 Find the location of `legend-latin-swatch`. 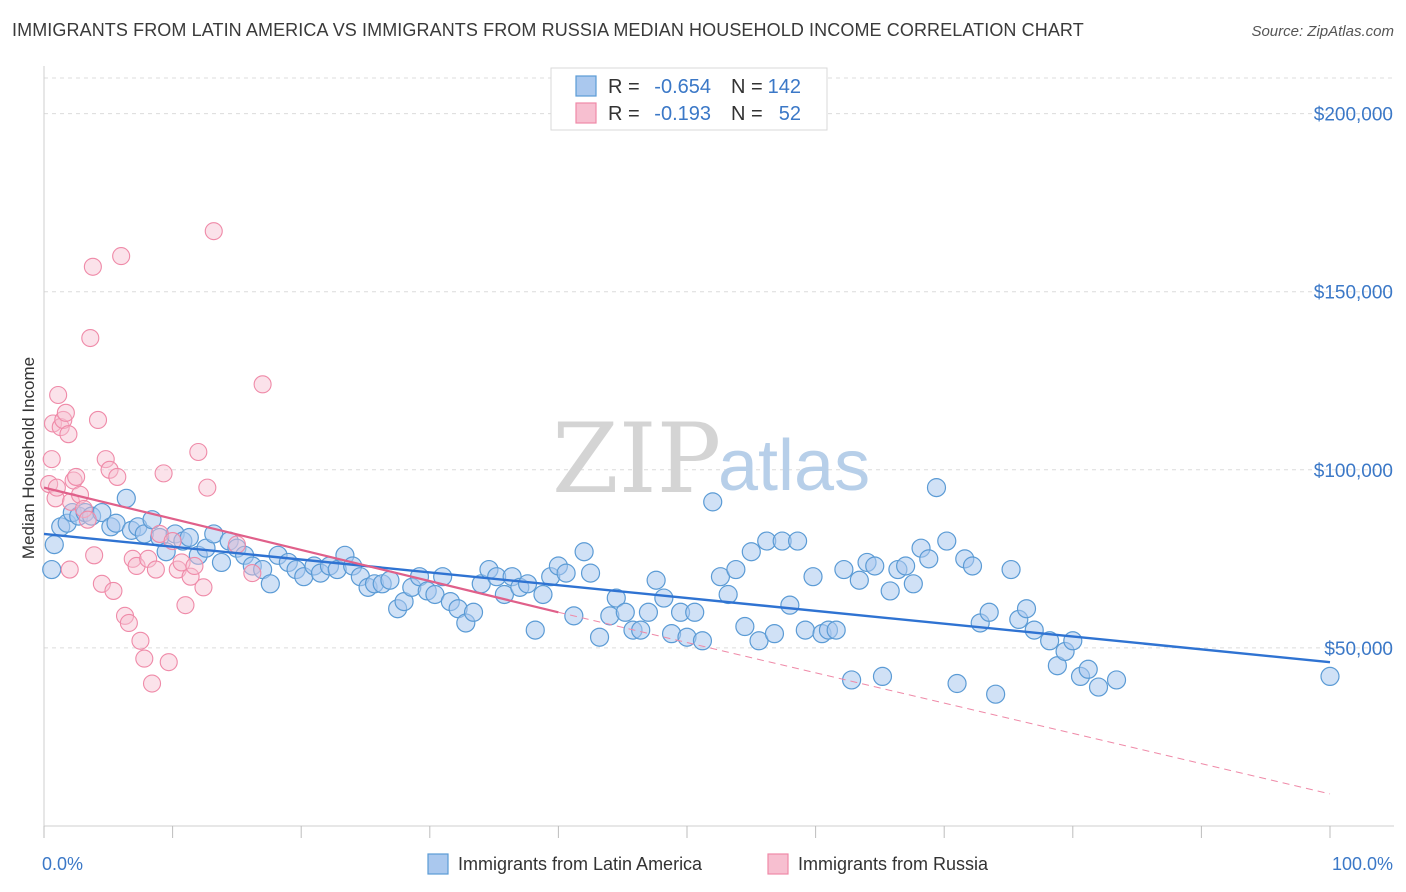

legend-latin-swatch is located at coordinates (438, 864).